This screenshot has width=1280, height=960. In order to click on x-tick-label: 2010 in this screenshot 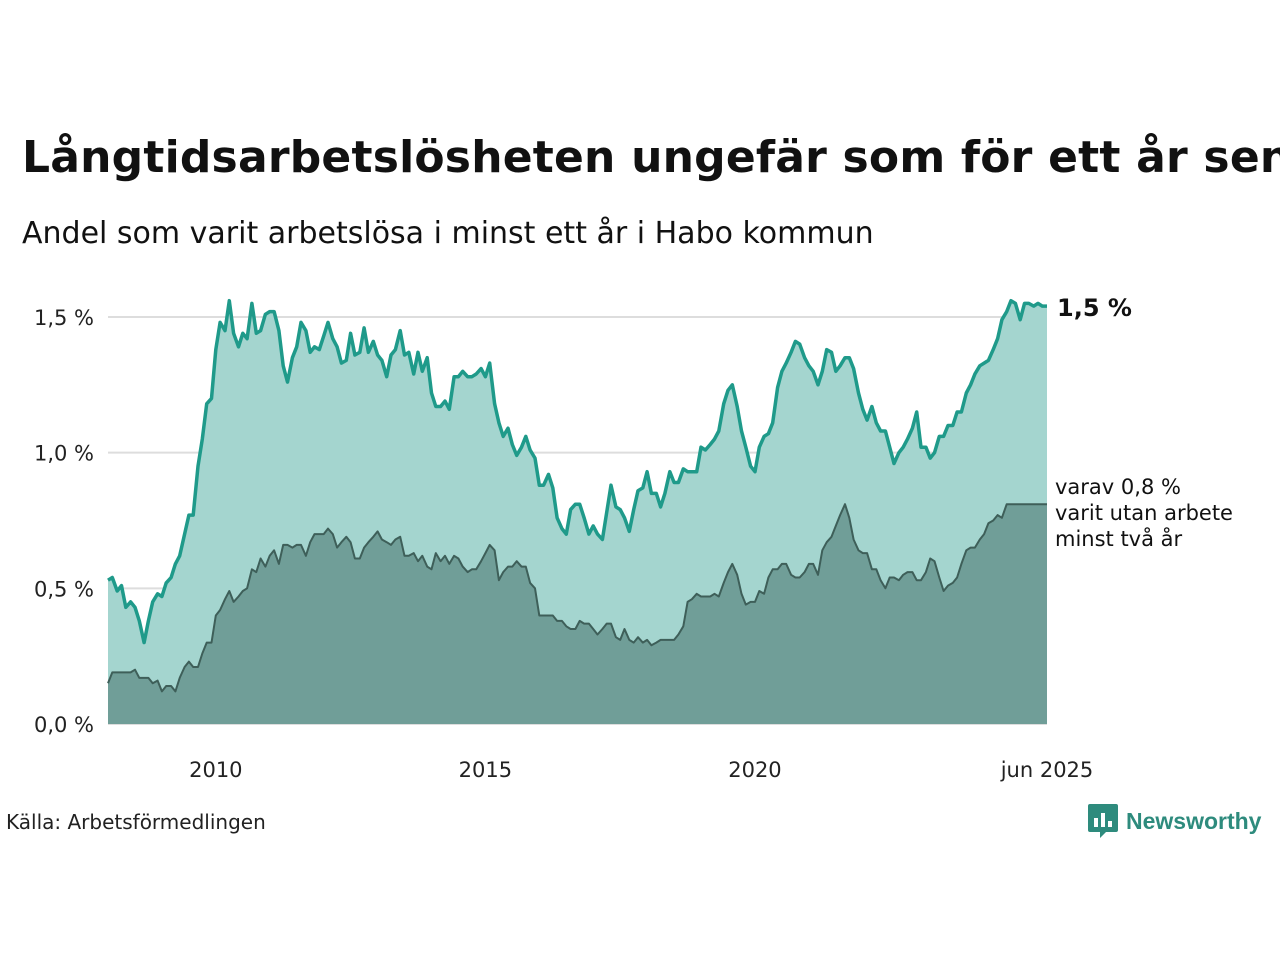, I will do `click(215, 770)`.